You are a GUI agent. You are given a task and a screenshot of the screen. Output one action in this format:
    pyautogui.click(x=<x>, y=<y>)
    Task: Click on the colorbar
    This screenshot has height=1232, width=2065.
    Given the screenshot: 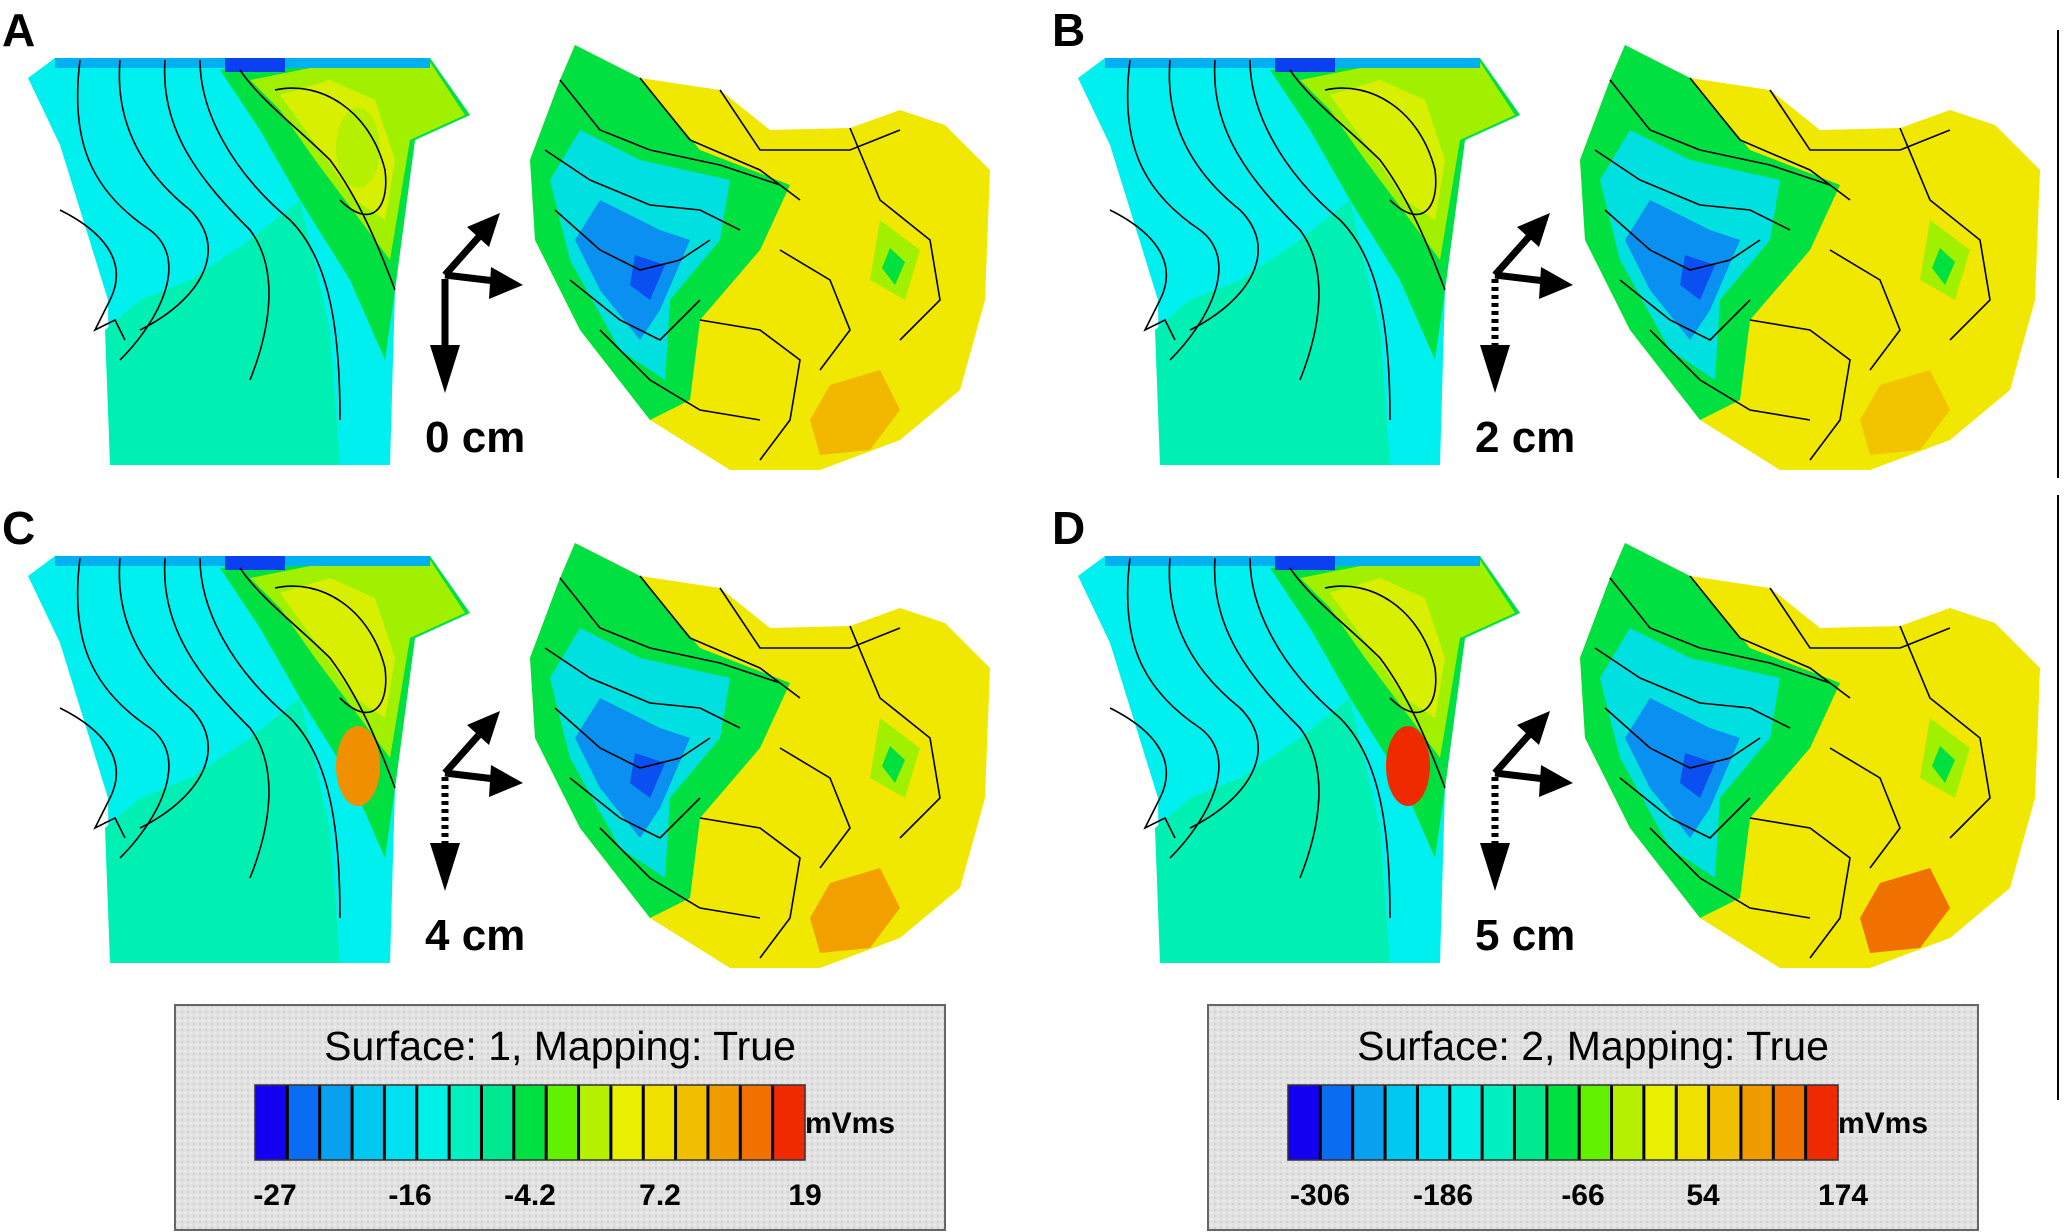 What is the action you would take?
    pyautogui.click(x=1563, y=1122)
    